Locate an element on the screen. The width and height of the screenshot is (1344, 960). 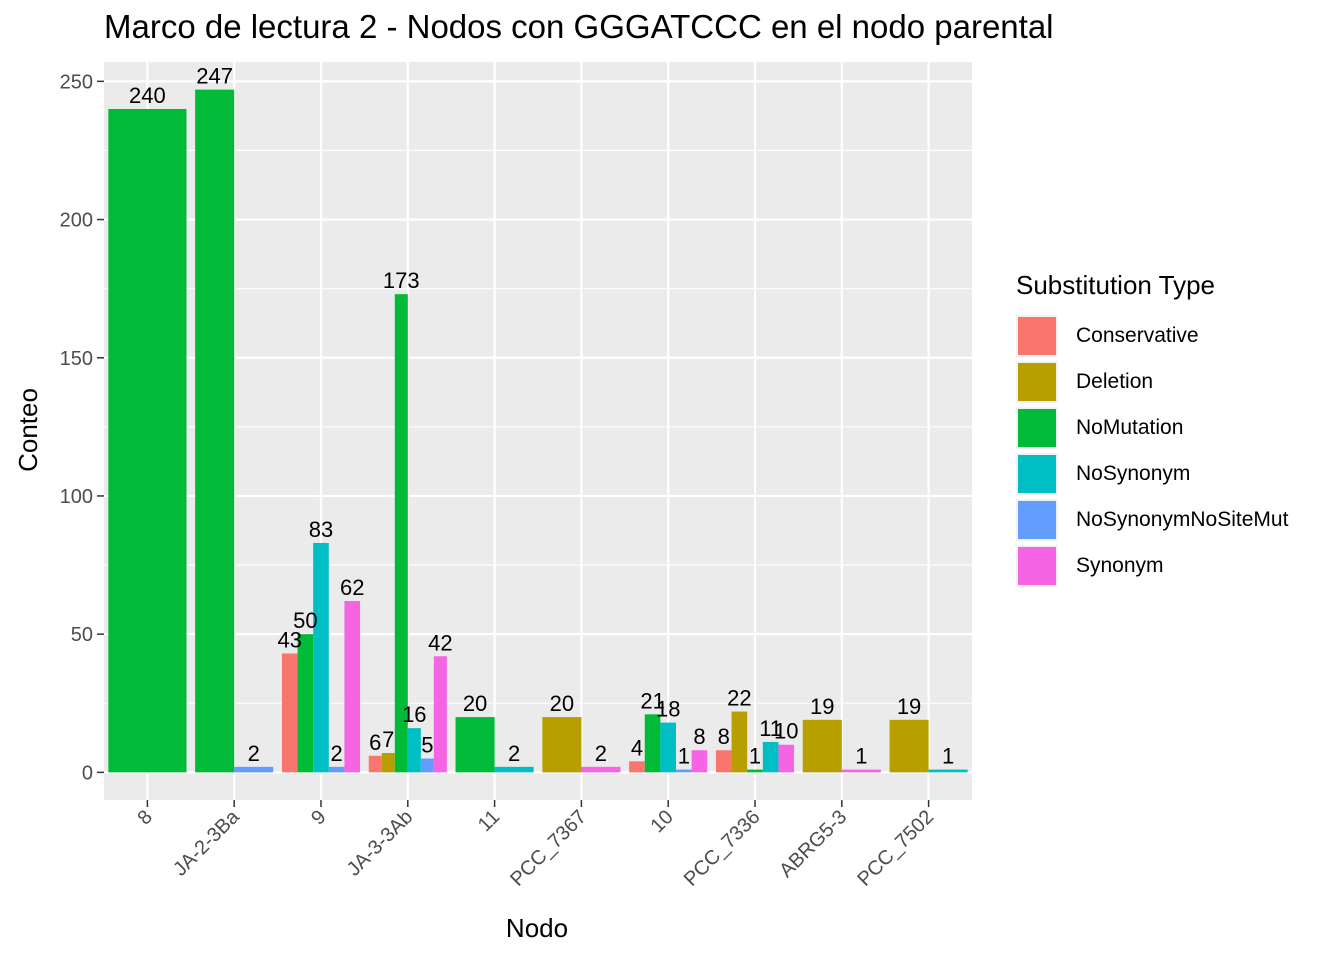
data-label: 10 is located at coordinates (786, 731).